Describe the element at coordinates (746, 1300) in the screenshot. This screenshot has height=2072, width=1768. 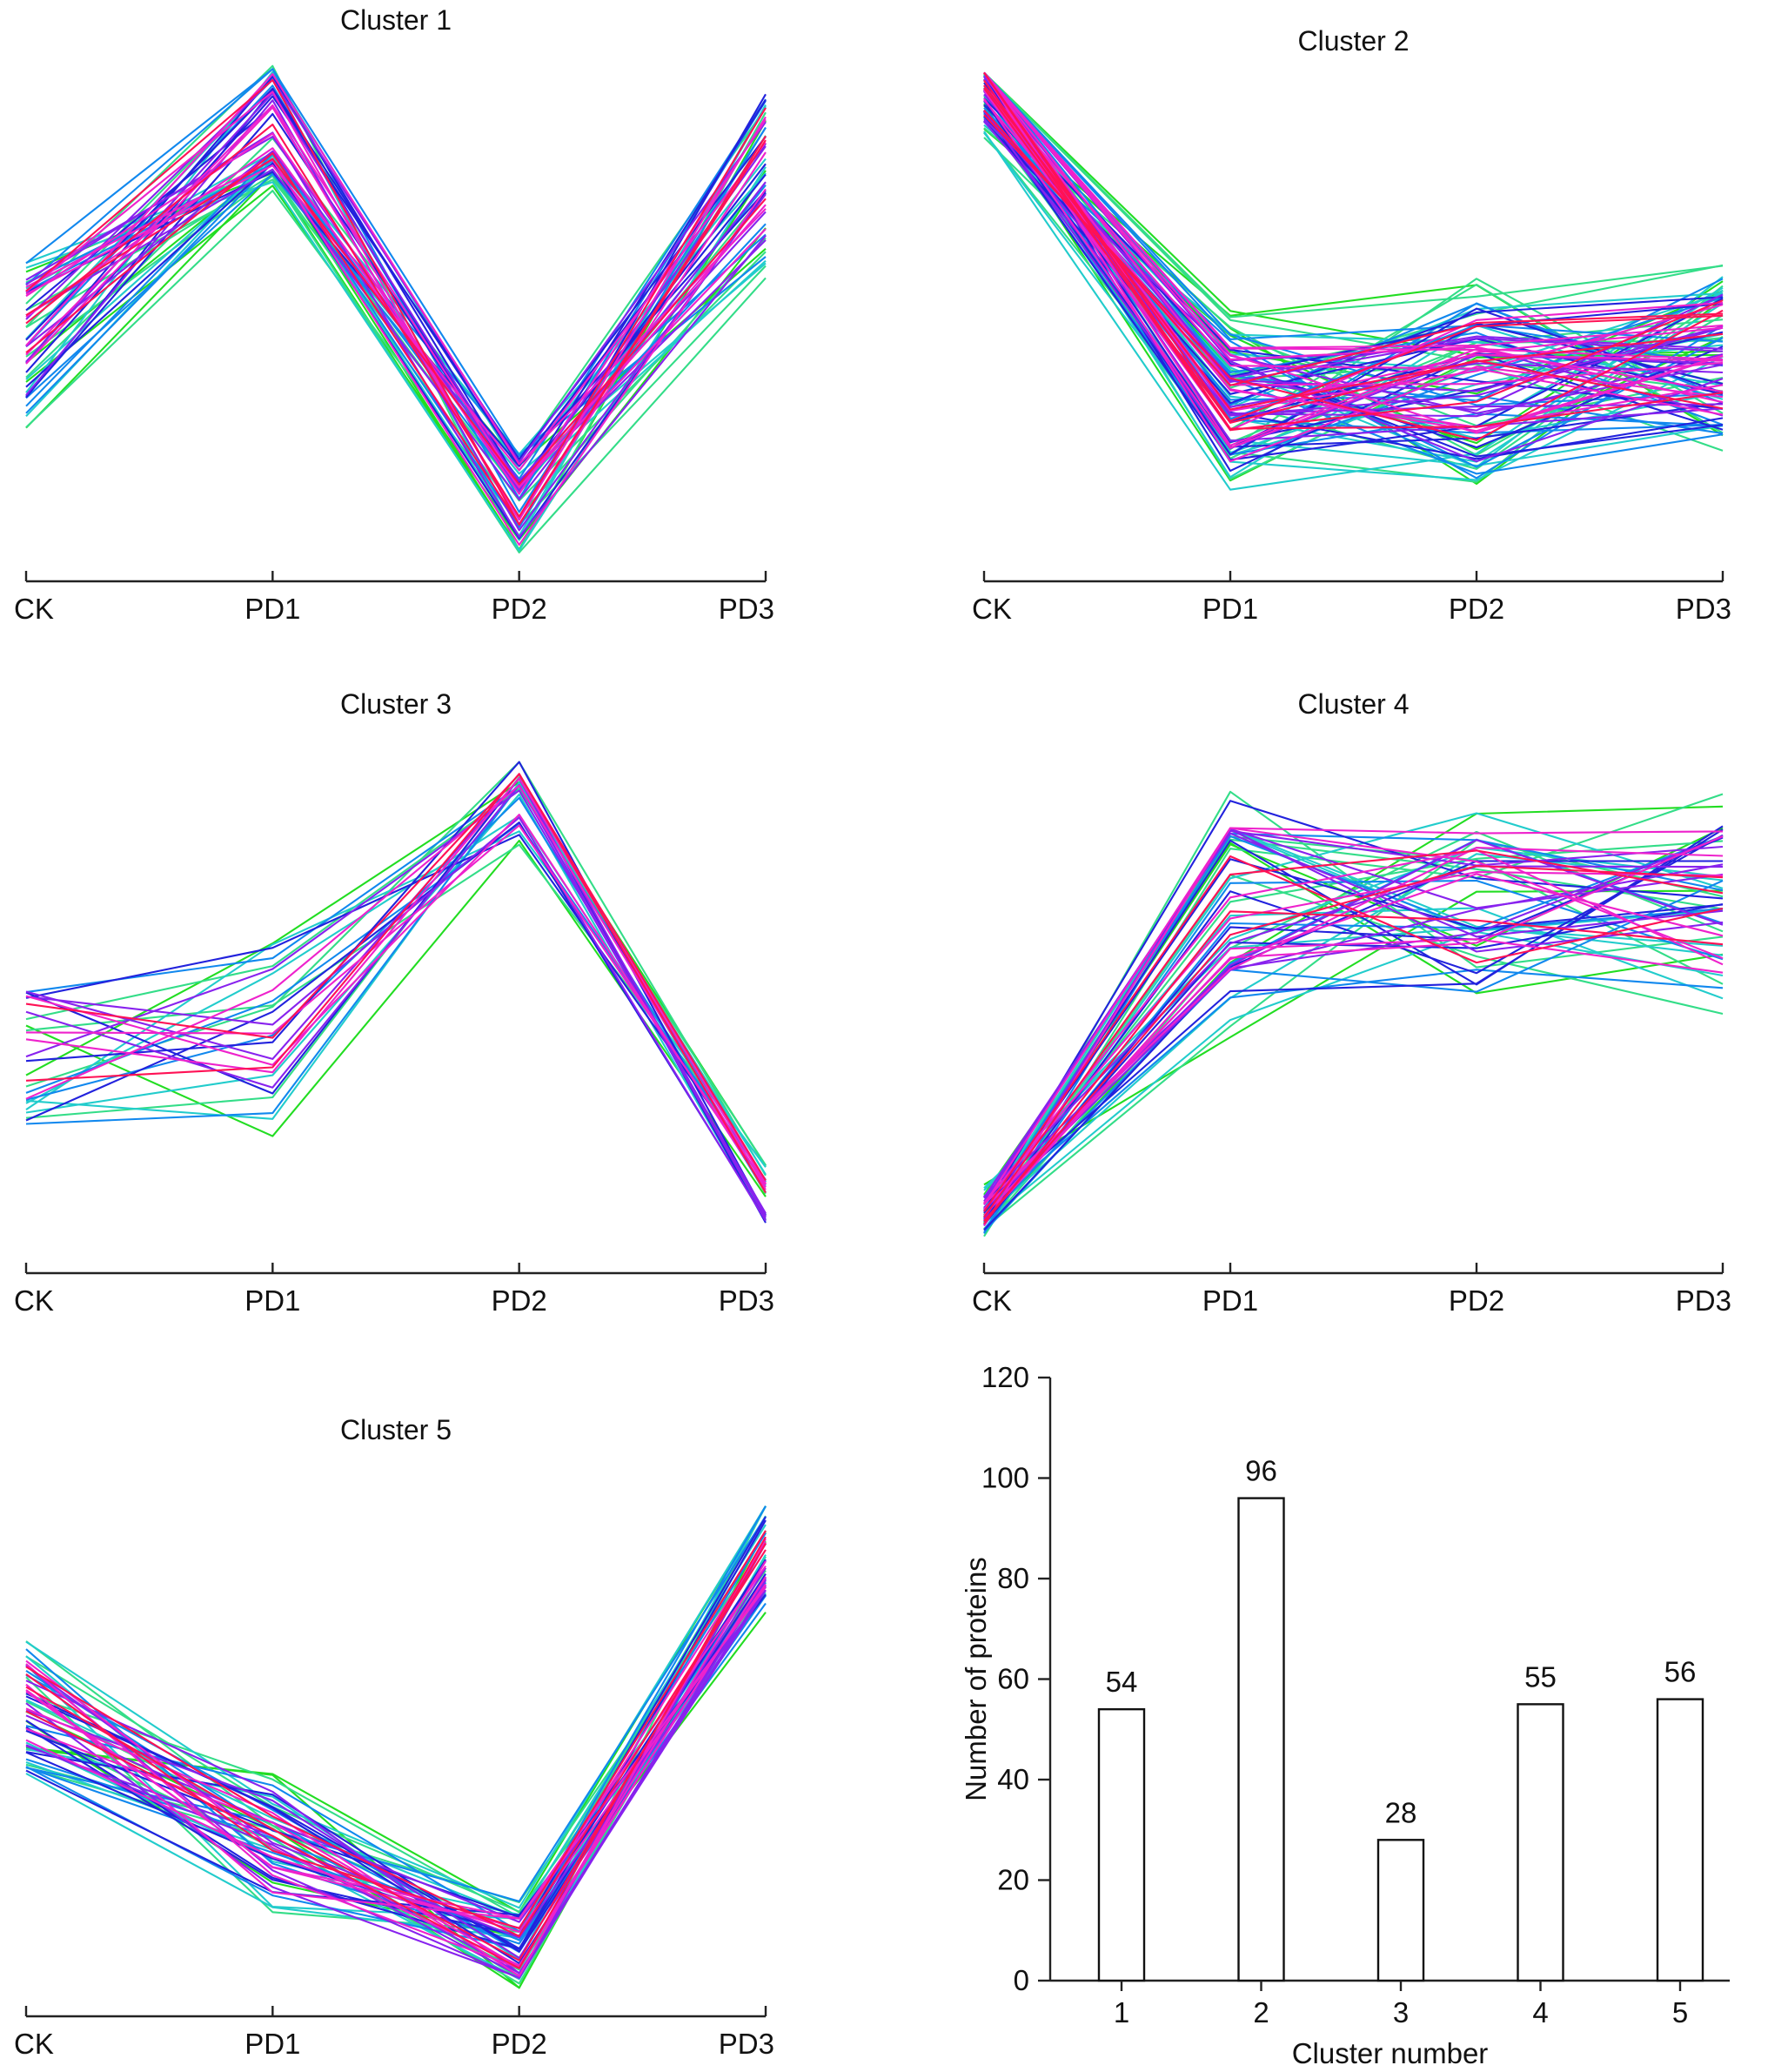
I see `cluster-3-x-tick-label: PD3` at that location.